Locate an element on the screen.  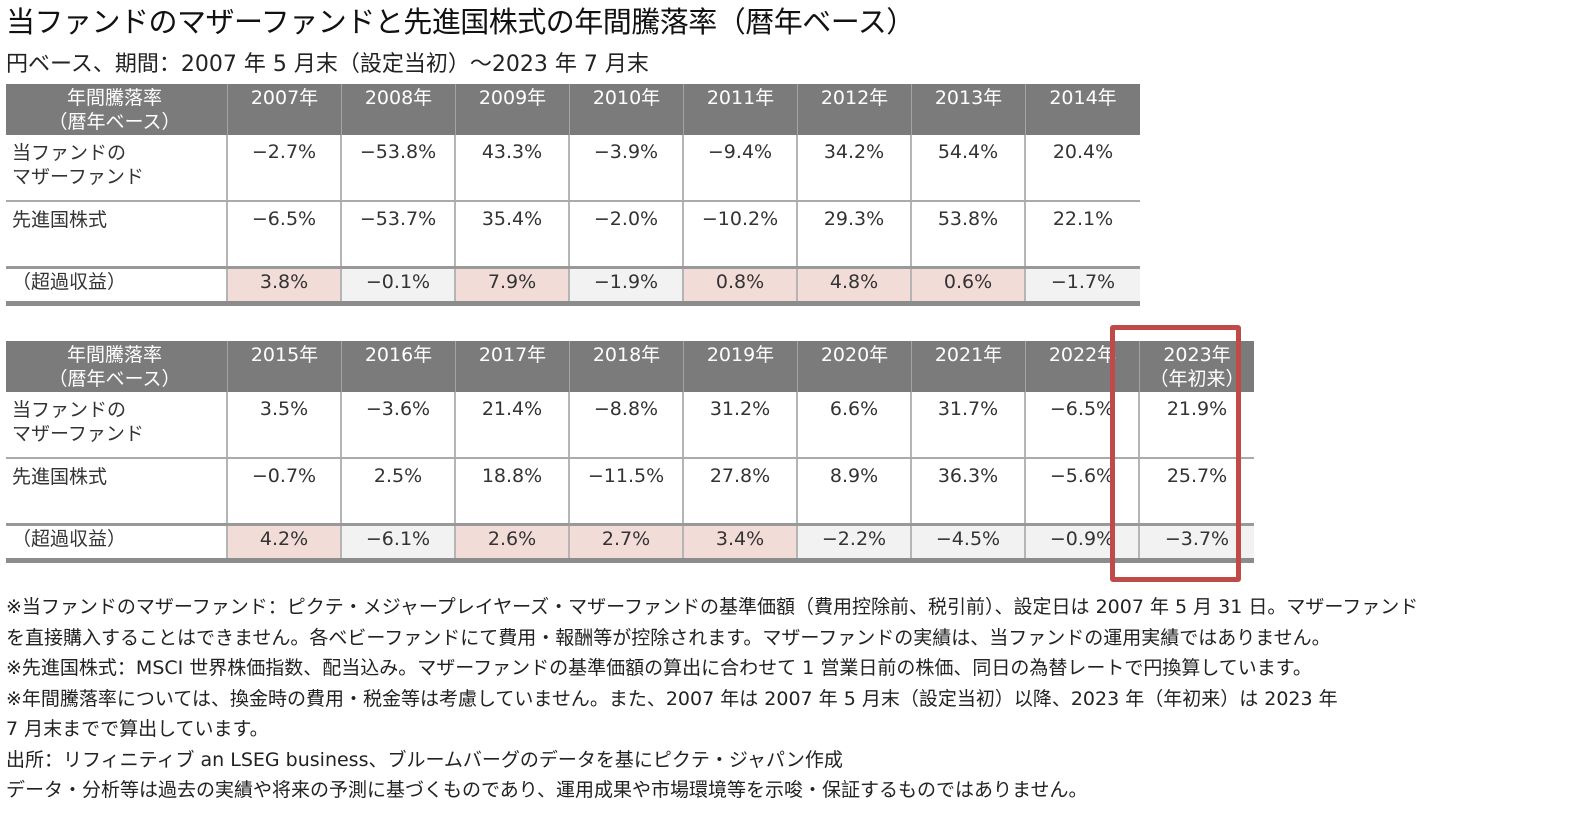
year-header: 2011年 is located at coordinates (741, 109).